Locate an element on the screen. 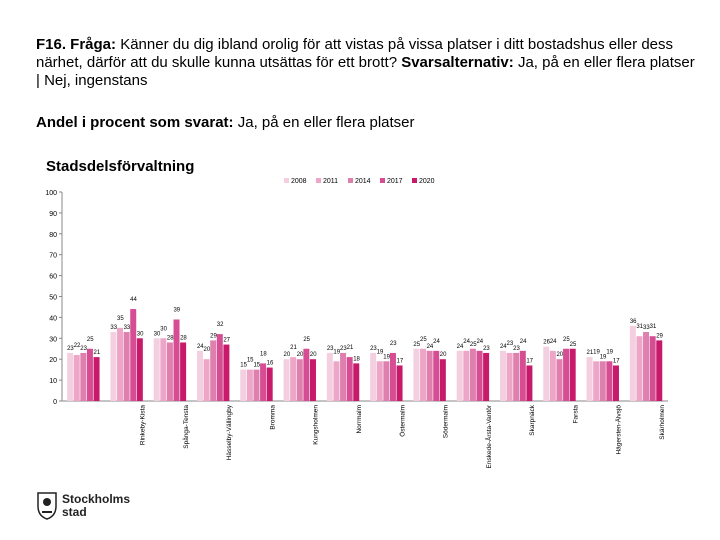 The width and height of the screenshot is (720, 540). logo-line1: Stockholms is located at coordinates (96, 499).